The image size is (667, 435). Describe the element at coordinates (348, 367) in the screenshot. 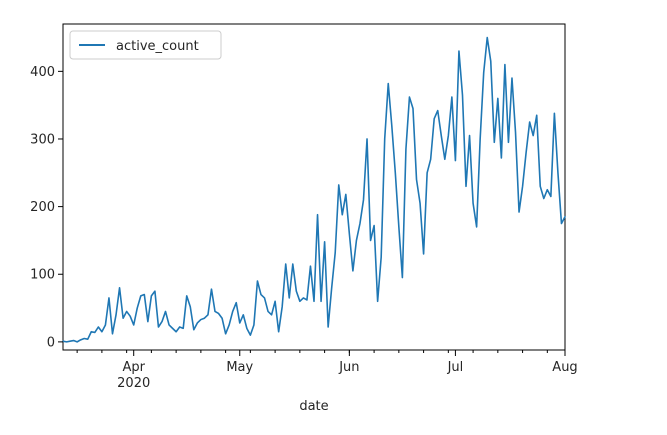

I see `x-tick-label: Jun` at that location.